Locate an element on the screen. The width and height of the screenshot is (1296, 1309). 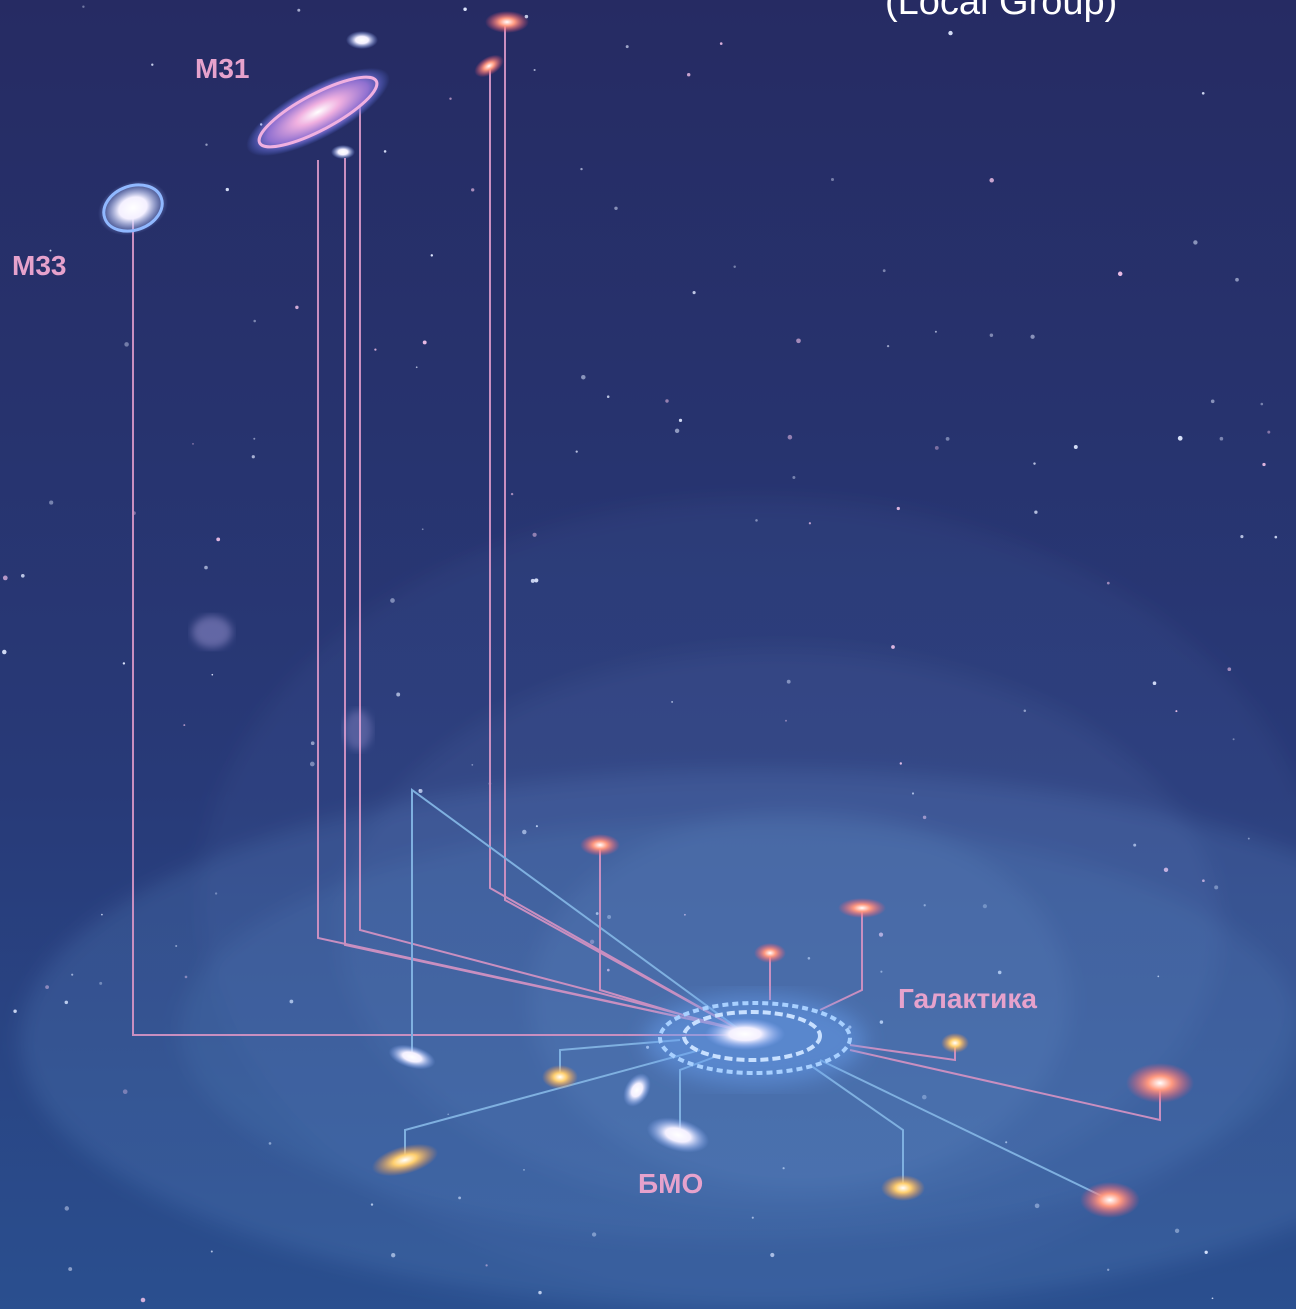
milky-way is located at coordinates (755, 1040).